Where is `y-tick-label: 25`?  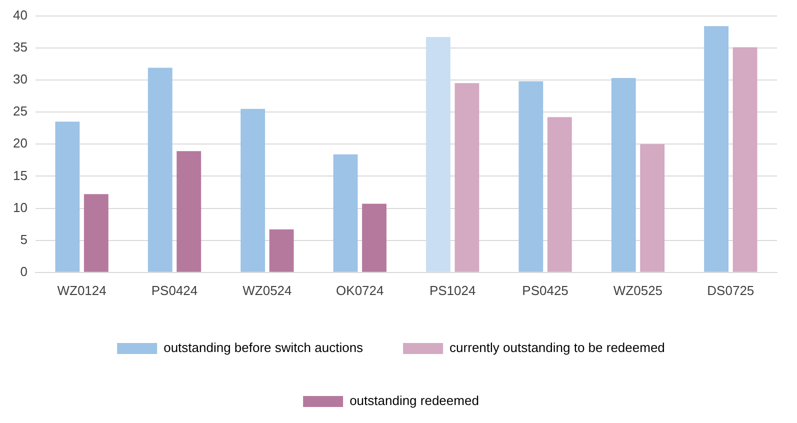
y-tick-label: 25 is located at coordinates (20, 111).